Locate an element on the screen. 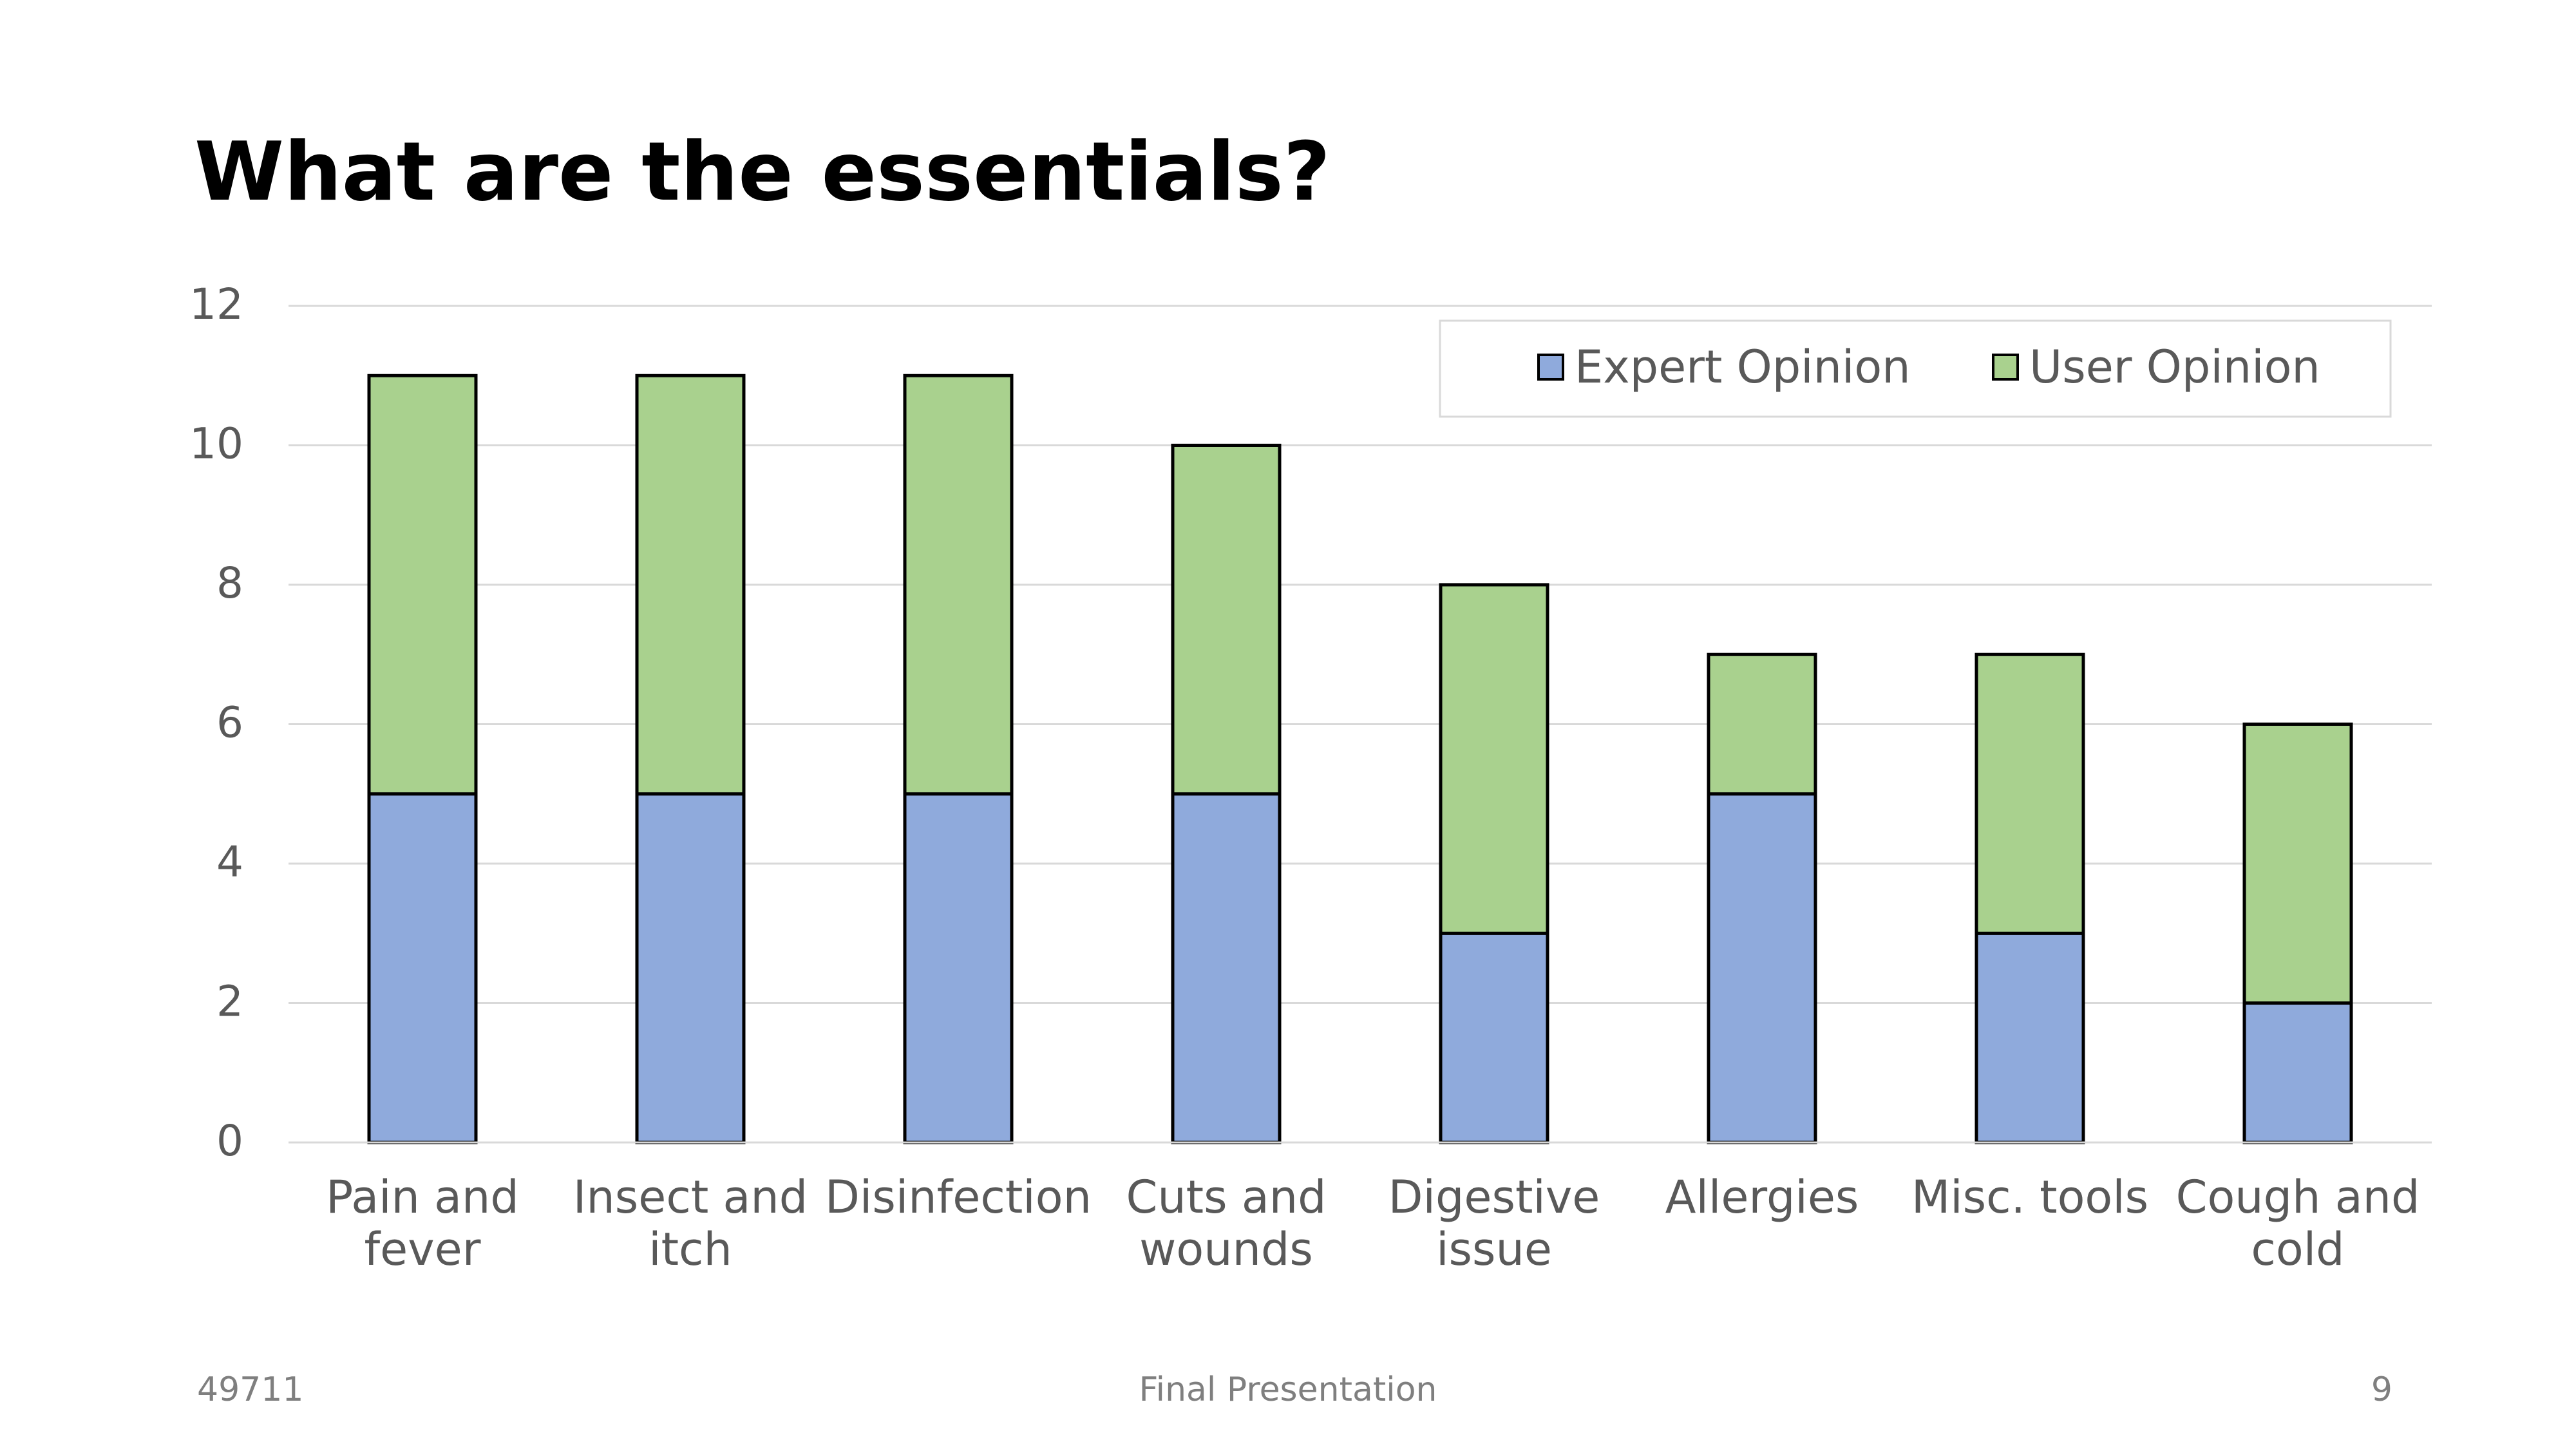 The width and height of the screenshot is (2576, 1449). x-tick-label: Misc. tools is located at coordinates (2030, 1197).